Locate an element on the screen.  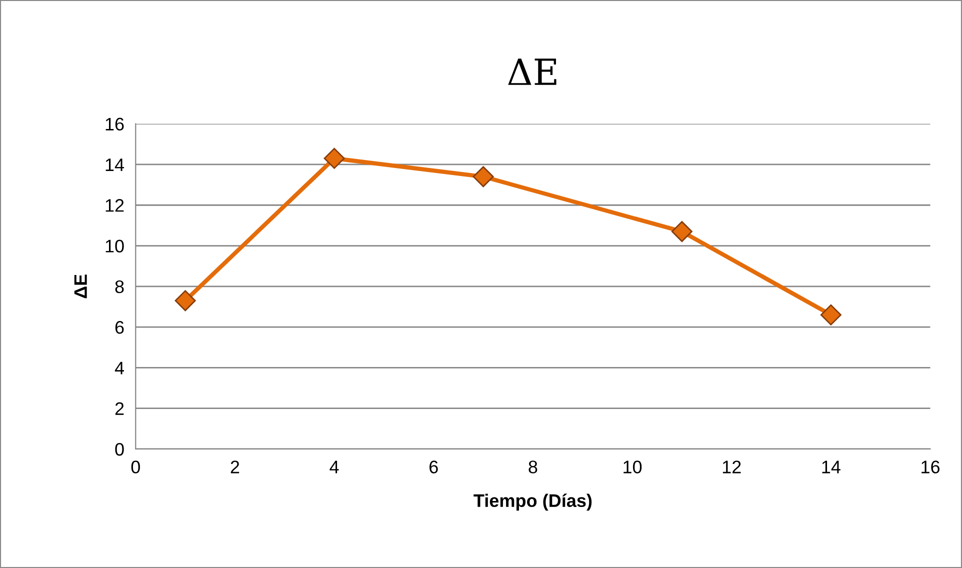
x-tick-label: 10 is located at coordinates (633, 467).